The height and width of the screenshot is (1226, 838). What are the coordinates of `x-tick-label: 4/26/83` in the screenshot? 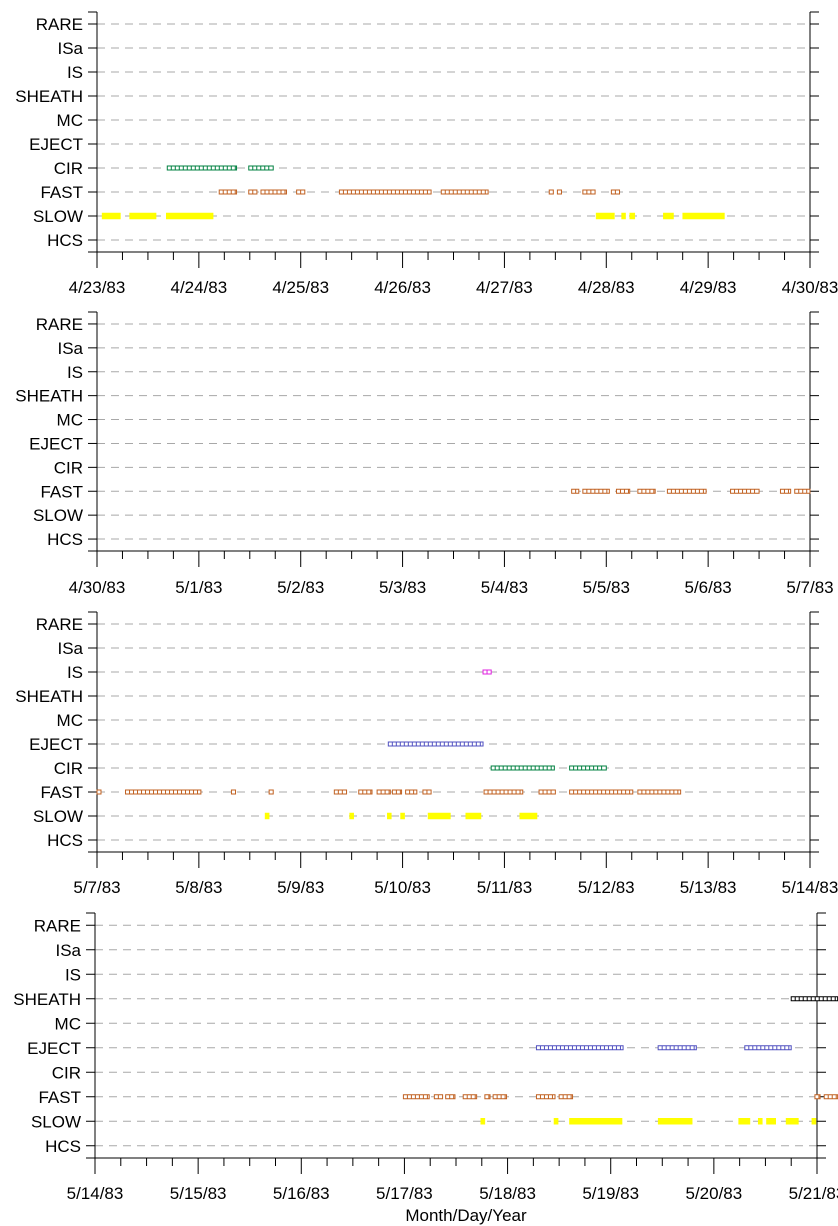 It's located at (402, 287).